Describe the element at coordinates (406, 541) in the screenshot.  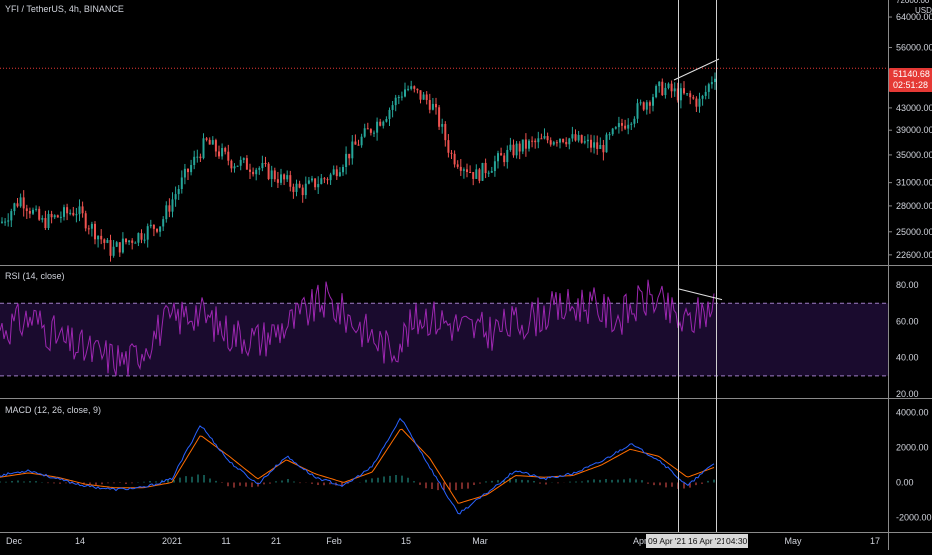
I see `time-axis-label: 15` at that location.